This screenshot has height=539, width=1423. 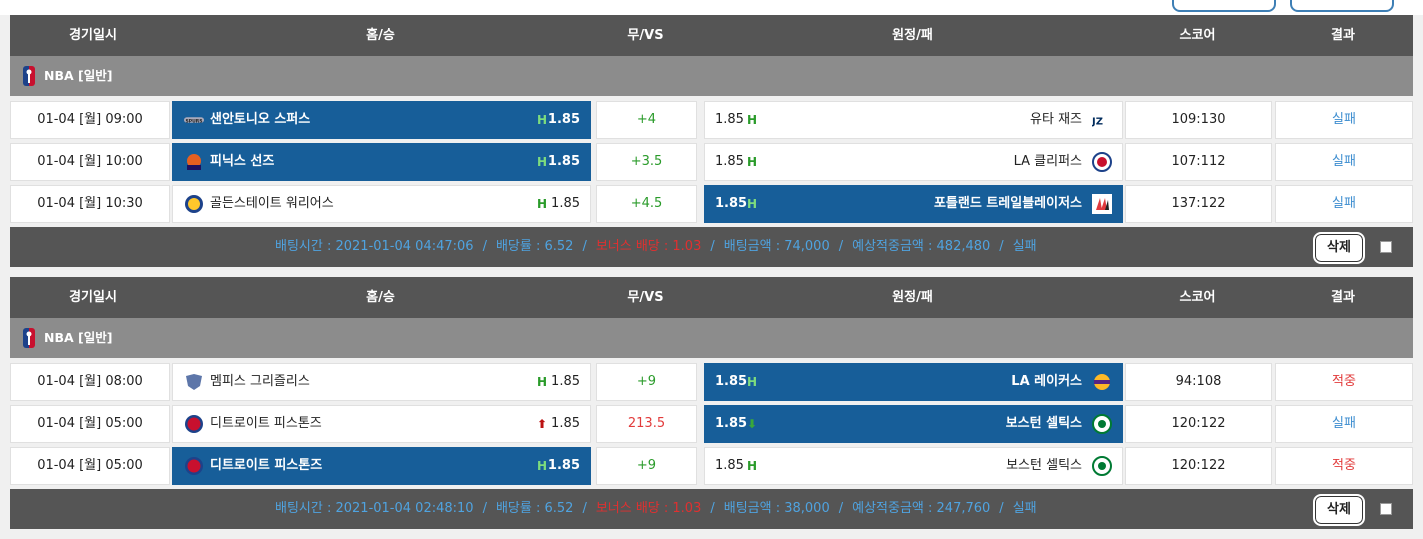 I want to click on home-team-name: 멤피스 그리즐리스, so click(x=260, y=381).